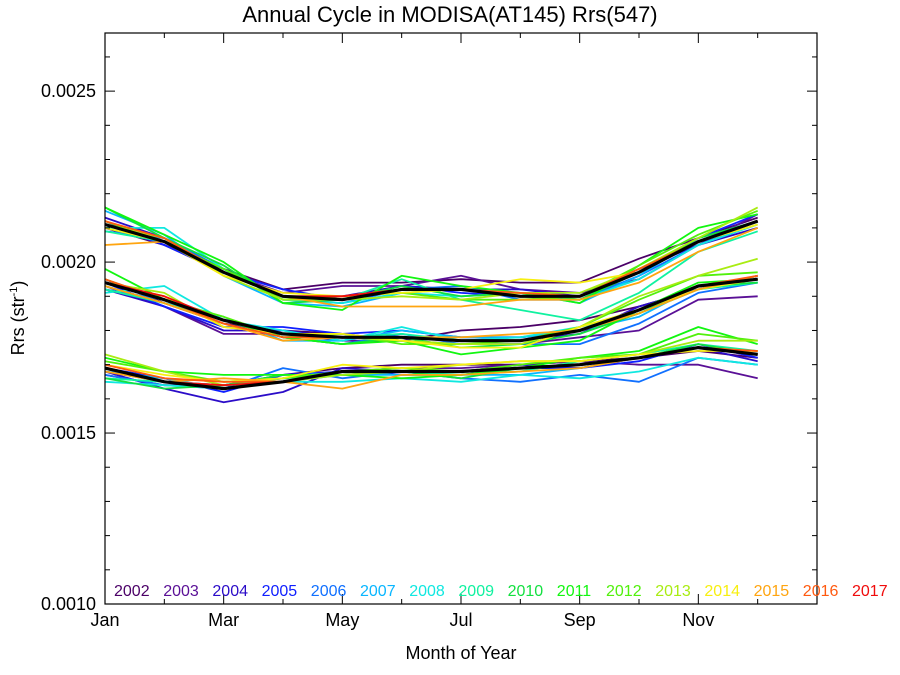 Image resolution: width=900 pixels, height=675 pixels. I want to click on x-tick-label: May, so click(342, 620).